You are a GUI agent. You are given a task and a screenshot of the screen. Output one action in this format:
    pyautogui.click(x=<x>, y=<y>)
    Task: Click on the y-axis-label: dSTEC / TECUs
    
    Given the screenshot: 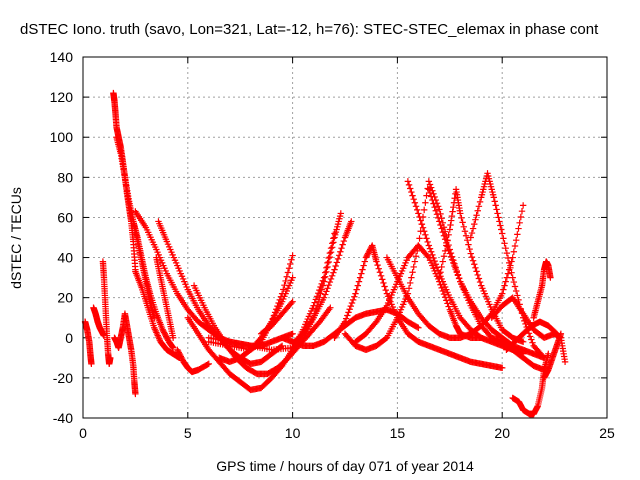 What is the action you would take?
    pyautogui.click(x=16, y=238)
    